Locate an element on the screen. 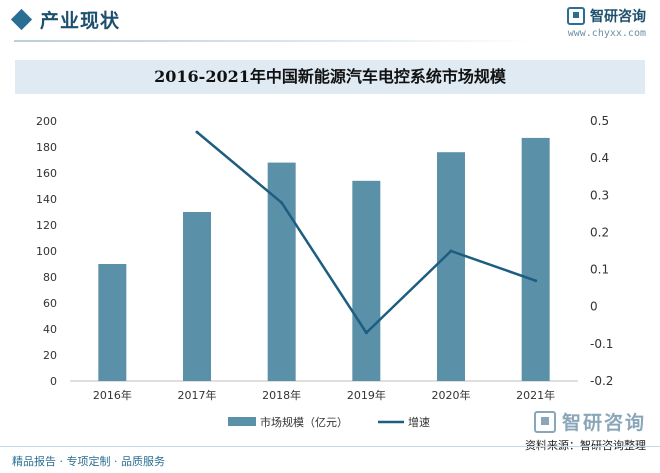 This screenshot has width=660, height=473. brand-logo-icon is located at coordinates (576, 16).